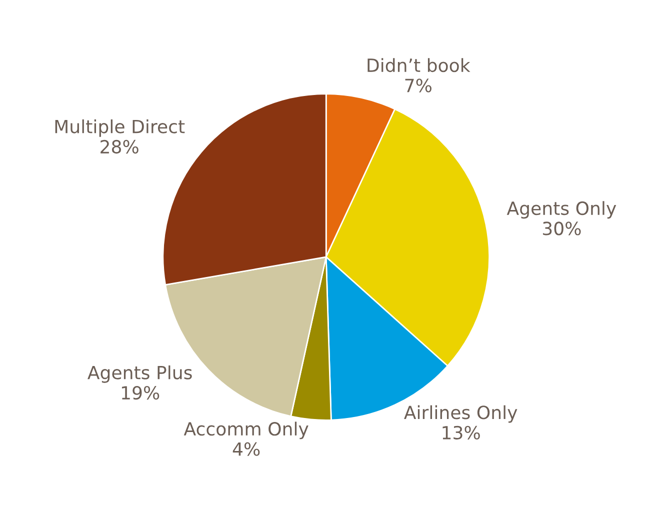  Describe the element at coordinates (419, 65) in the screenshot. I see `slice-label: Didn’t book` at that location.